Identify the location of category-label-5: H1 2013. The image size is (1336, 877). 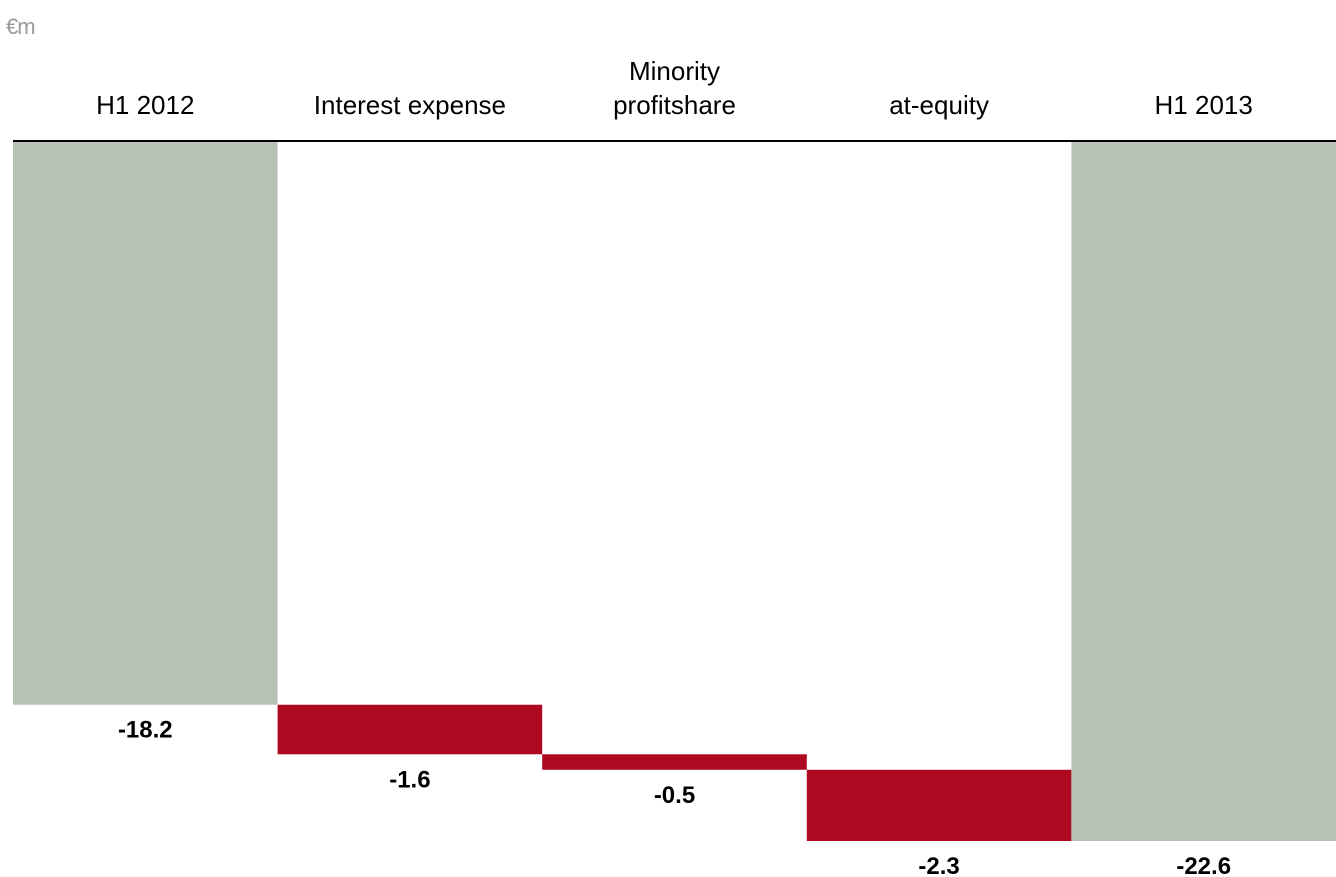
(1204, 105).